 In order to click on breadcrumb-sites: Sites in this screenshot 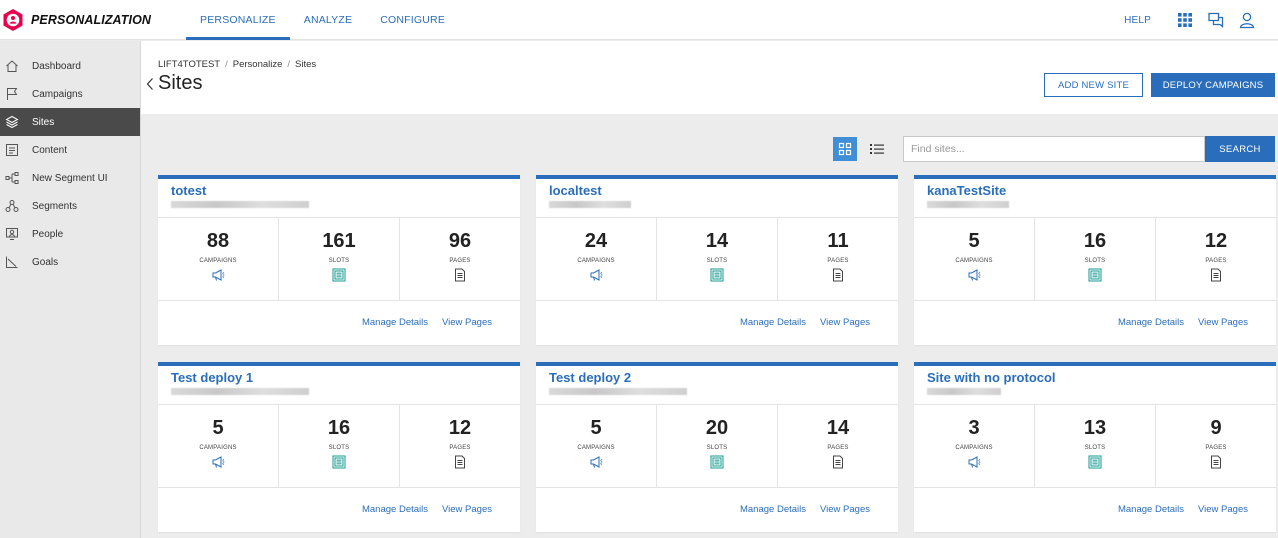, I will do `click(306, 64)`.